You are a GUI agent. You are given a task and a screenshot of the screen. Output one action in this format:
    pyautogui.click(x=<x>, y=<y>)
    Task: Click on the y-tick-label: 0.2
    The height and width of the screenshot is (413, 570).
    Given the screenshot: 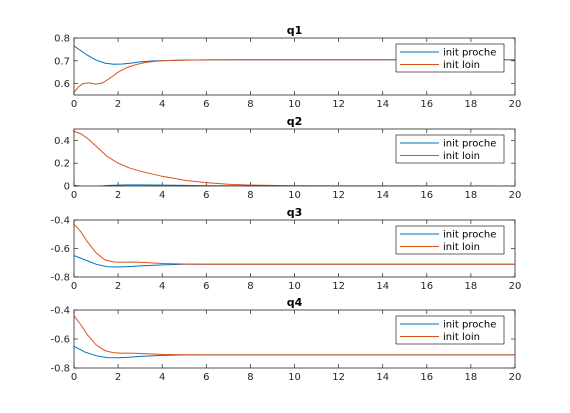 What is the action you would take?
    pyautogui.click(x=62, y=164)
    